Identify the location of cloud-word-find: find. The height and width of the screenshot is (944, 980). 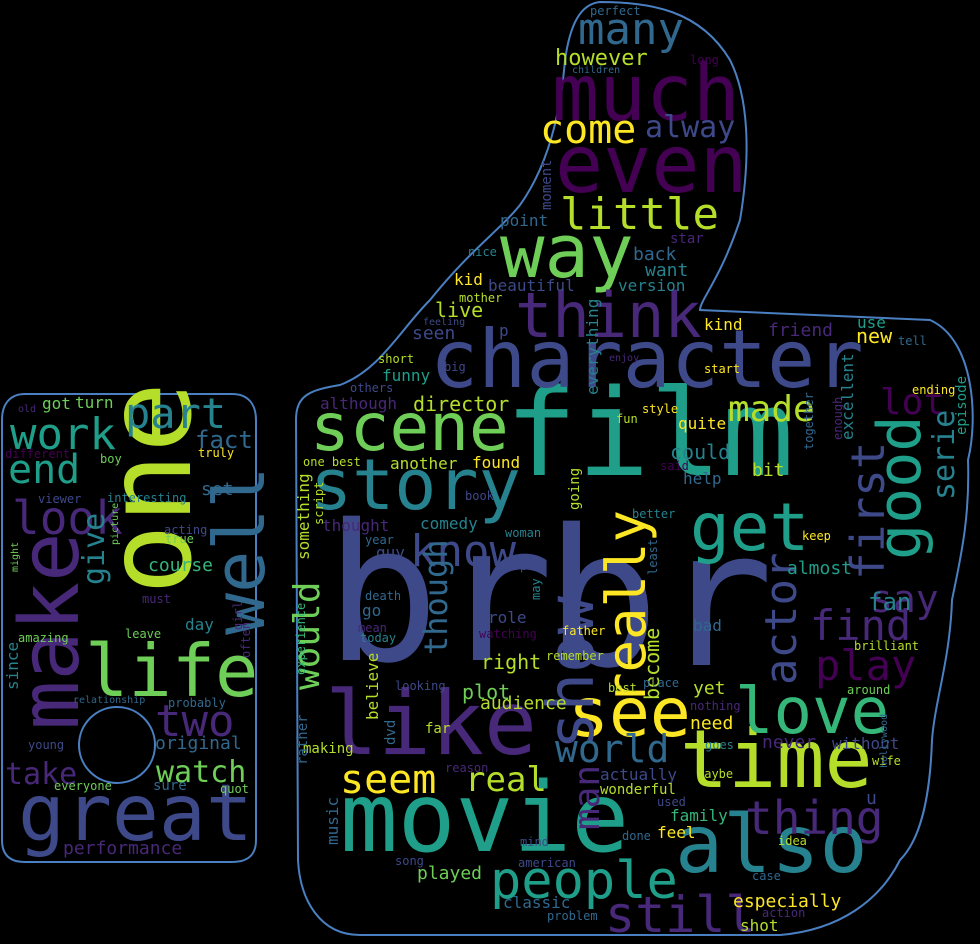
(861, 625).